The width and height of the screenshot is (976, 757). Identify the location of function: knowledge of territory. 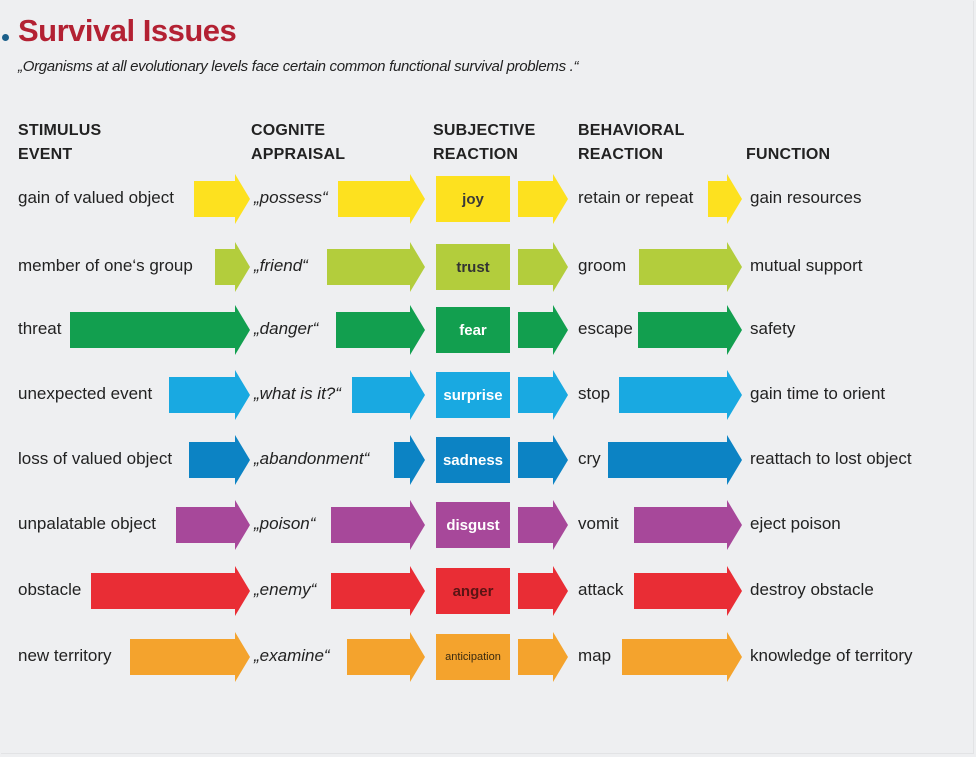
(831, 655).